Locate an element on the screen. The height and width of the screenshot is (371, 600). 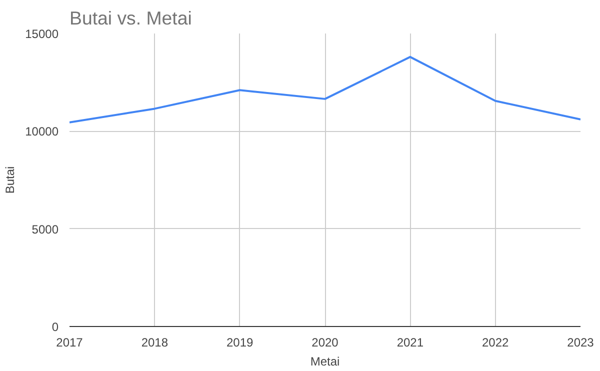
x-tick-label: 2021 is located at coordinates (410, 343).